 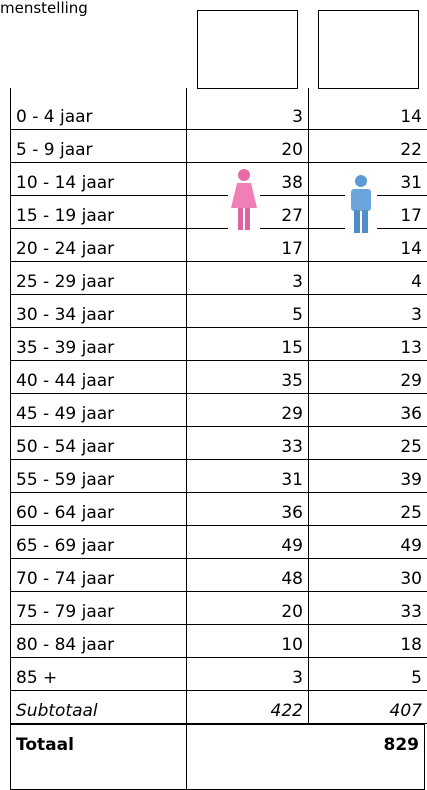 What do you see at coordinates (98, 179) in the screenshot?
I see `label-cell: 10 - 14 jaar` at bounding box center [98, 179].